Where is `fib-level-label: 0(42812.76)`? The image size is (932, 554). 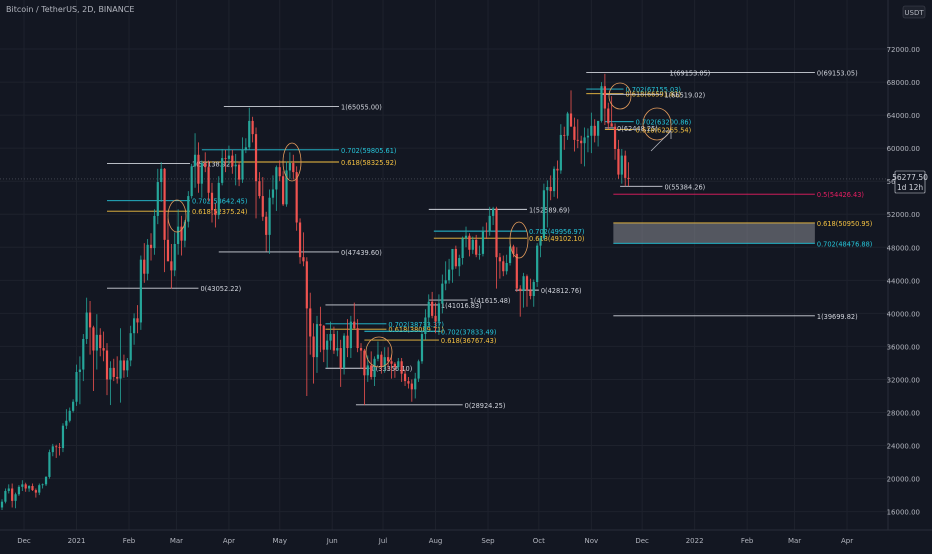
fib-level-label: 0(42812.76) is located at coordinates (561, 291).